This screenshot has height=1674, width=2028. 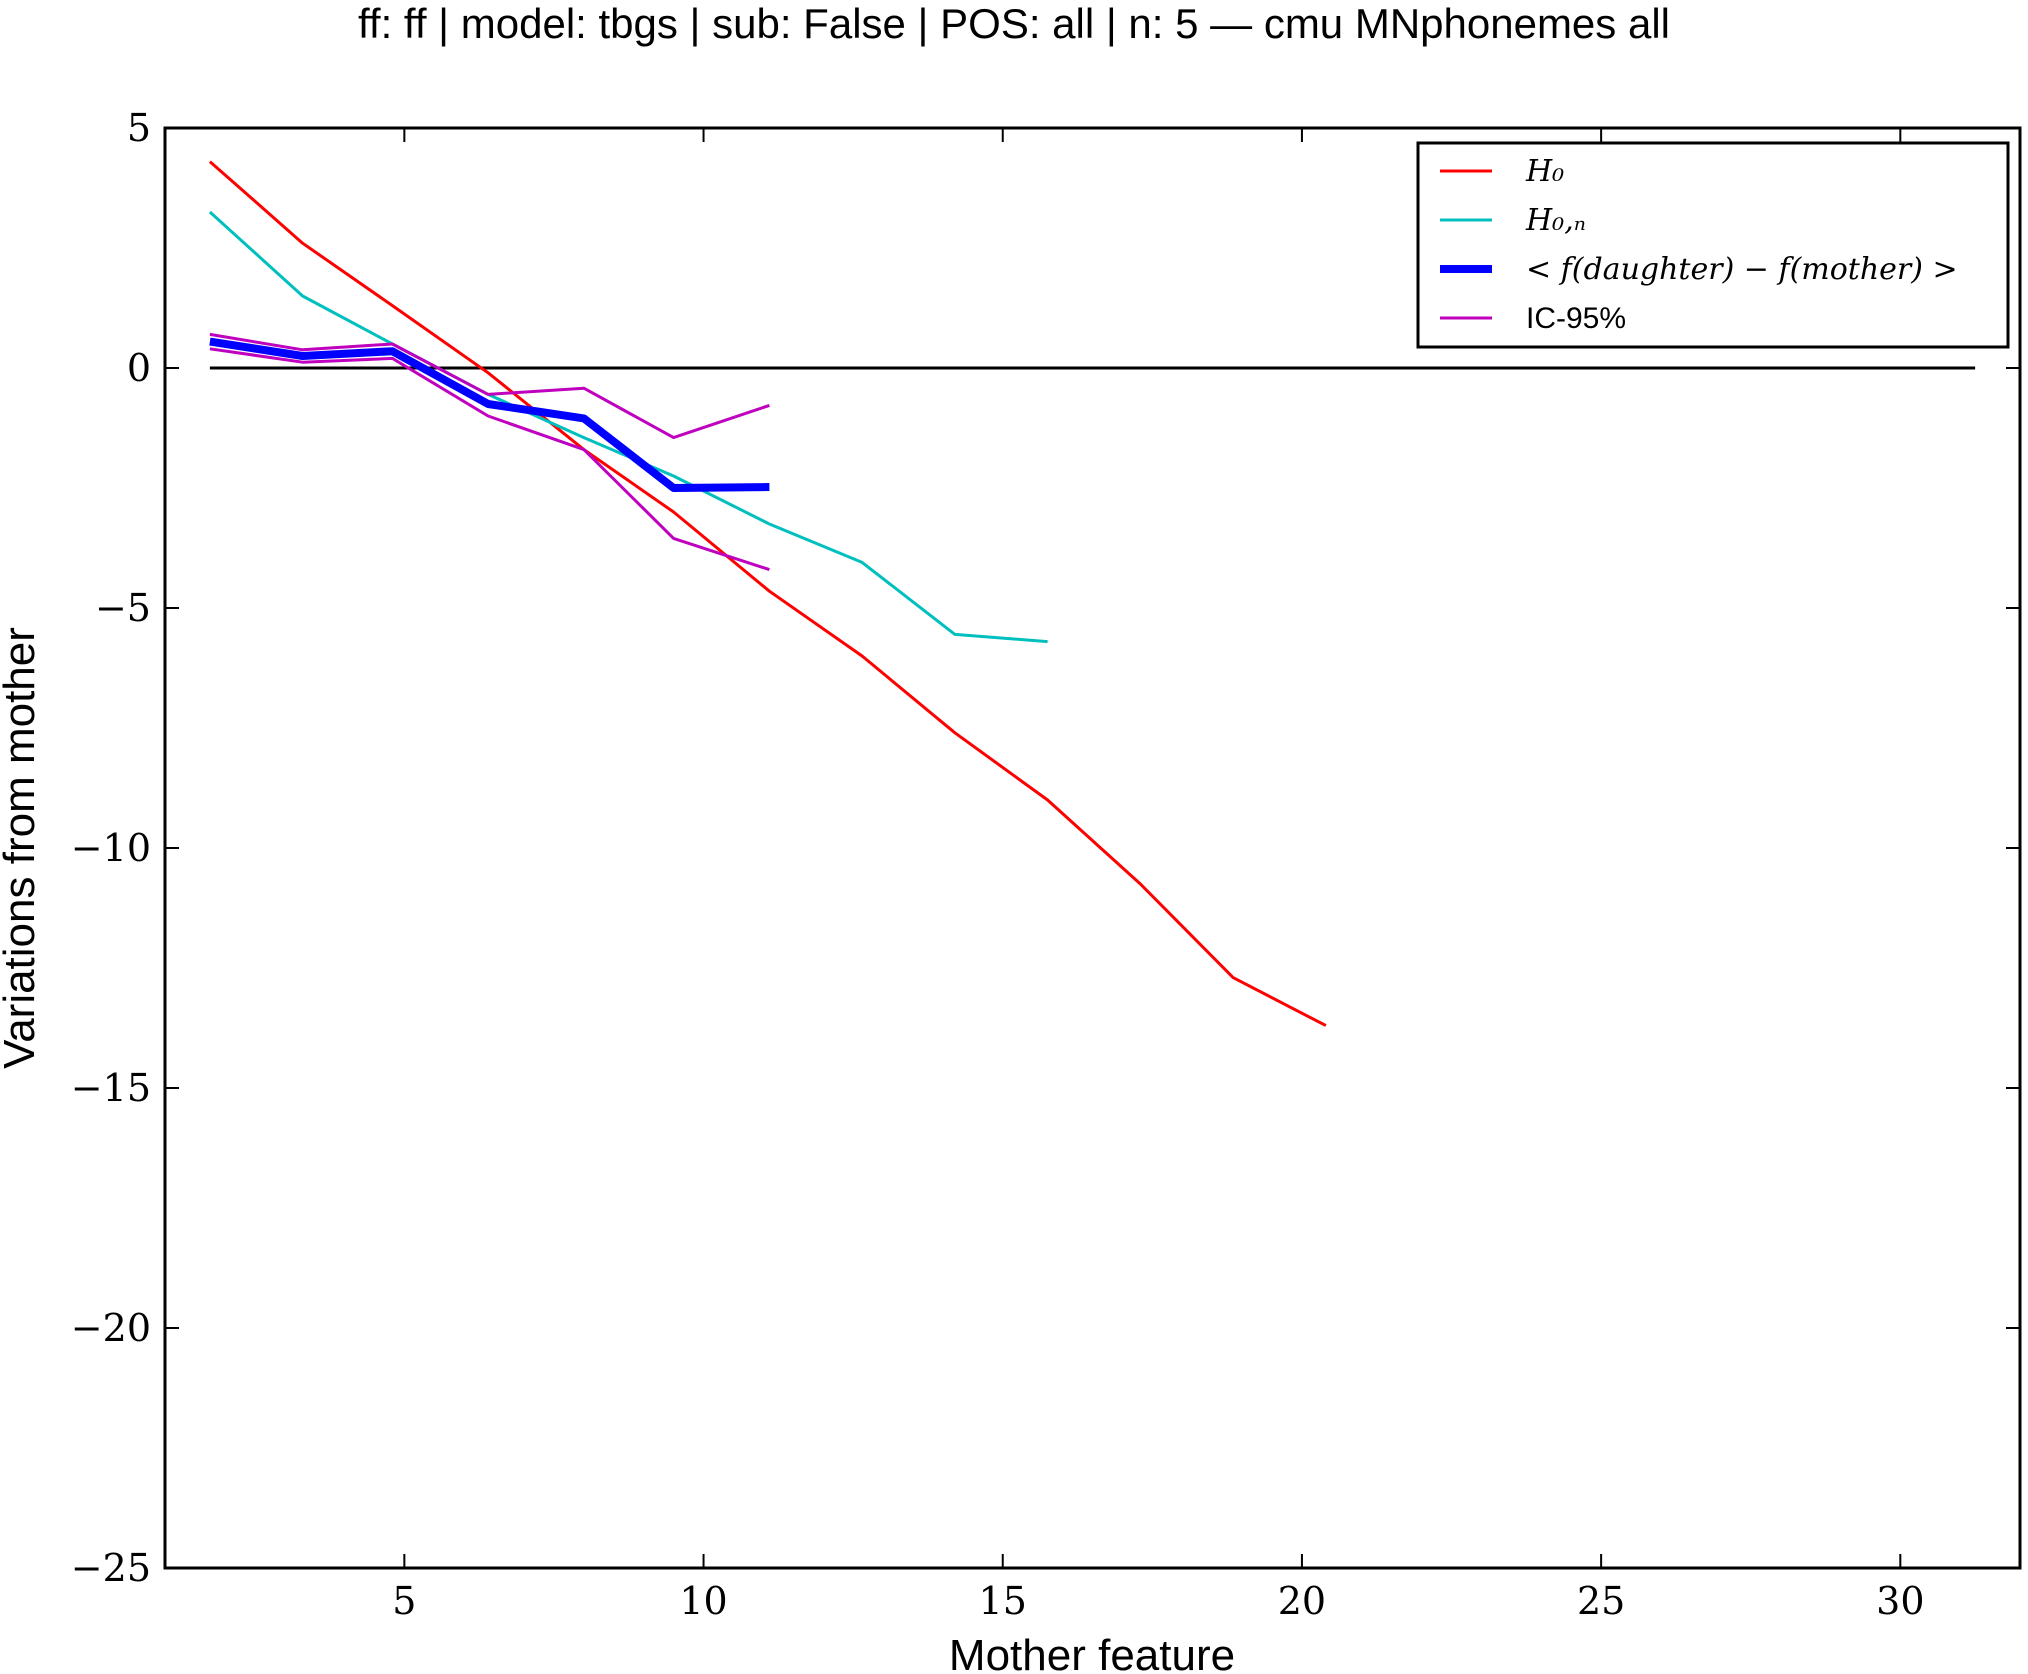 I want to click on y-tick-label: 5, so click(x=139, y=128).